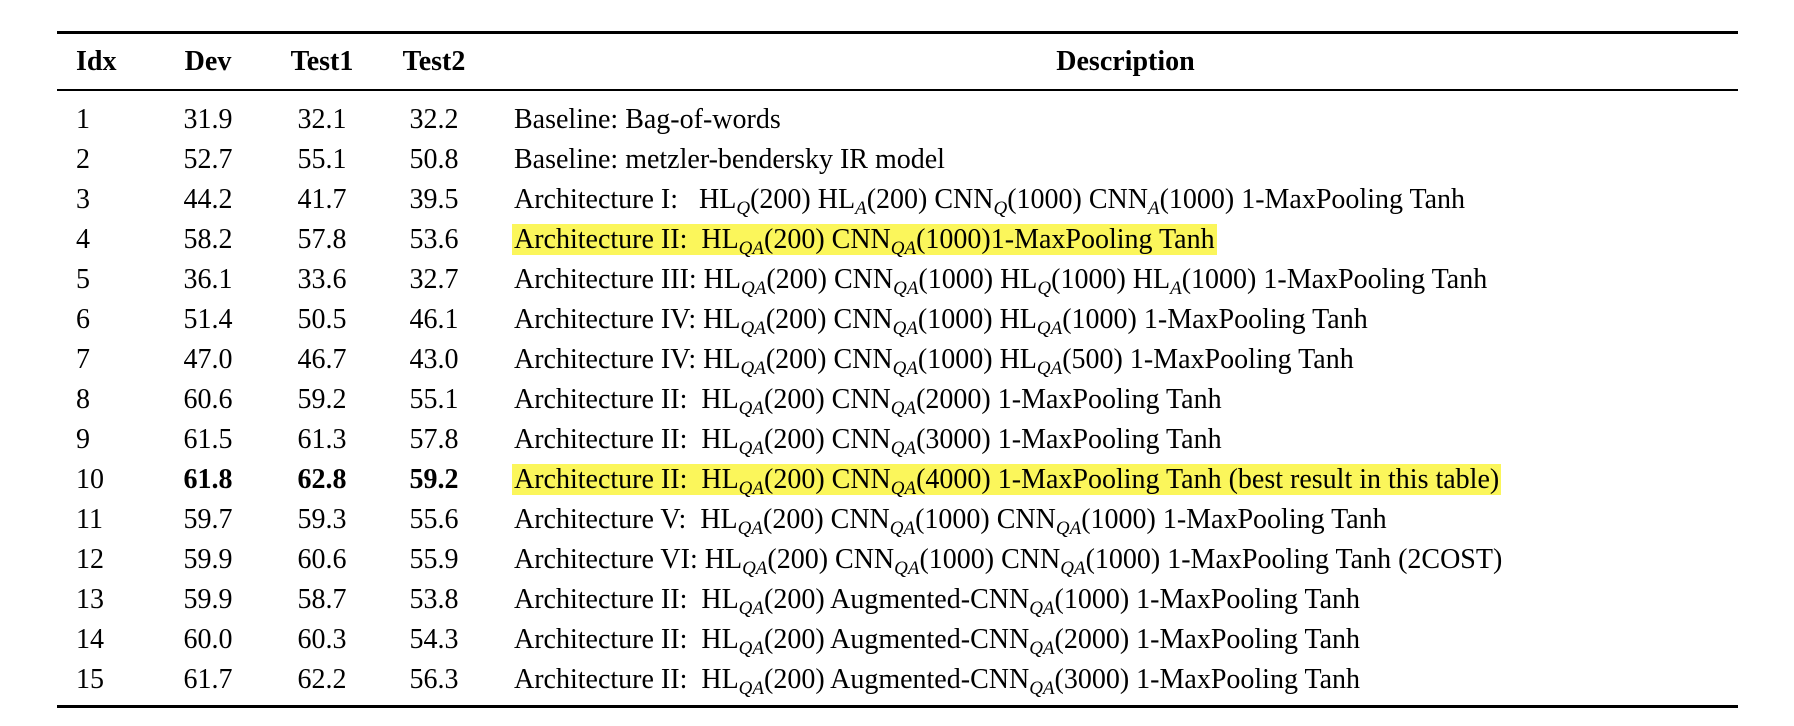 This screenshot has width=1794, height=726. I want to click on description-text: Baseline: Bag-of-words, so click(647, 119).